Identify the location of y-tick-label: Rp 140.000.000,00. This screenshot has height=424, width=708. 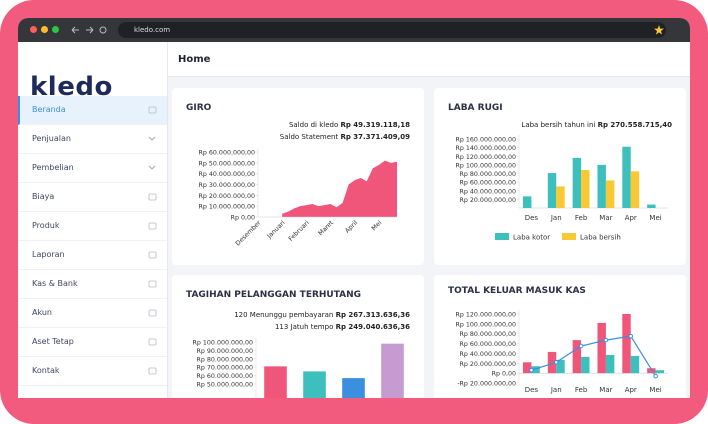
(486, 148).